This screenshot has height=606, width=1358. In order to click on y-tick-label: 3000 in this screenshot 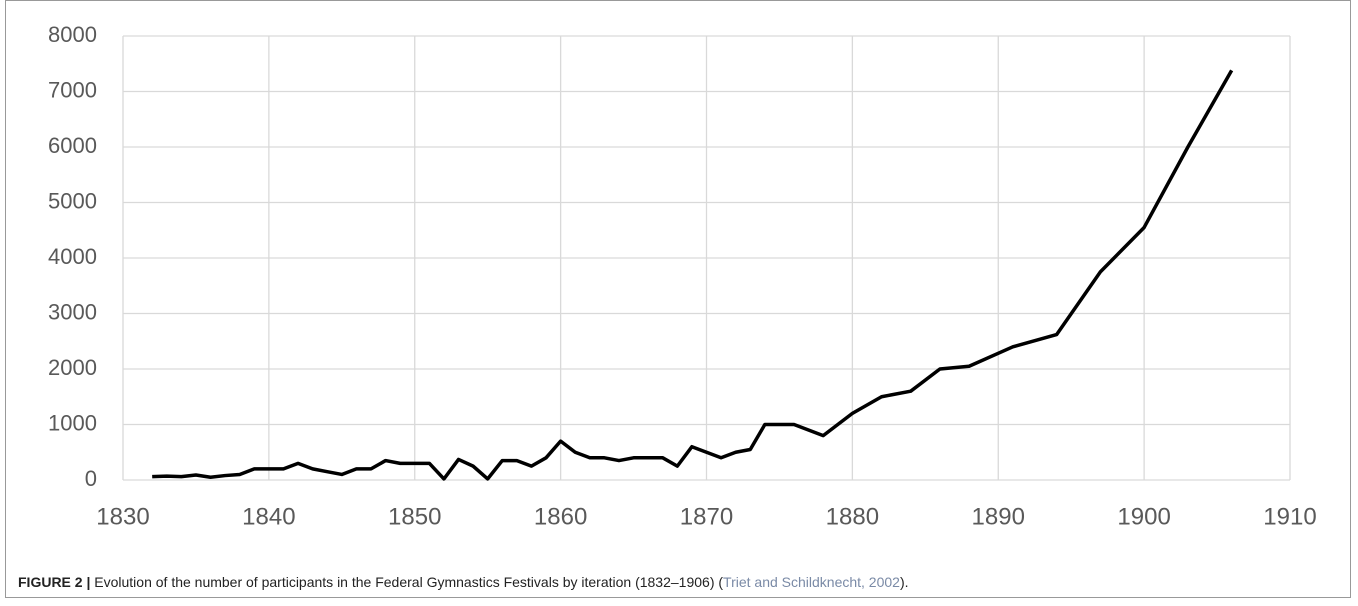, I will do `click(72, 311)`.